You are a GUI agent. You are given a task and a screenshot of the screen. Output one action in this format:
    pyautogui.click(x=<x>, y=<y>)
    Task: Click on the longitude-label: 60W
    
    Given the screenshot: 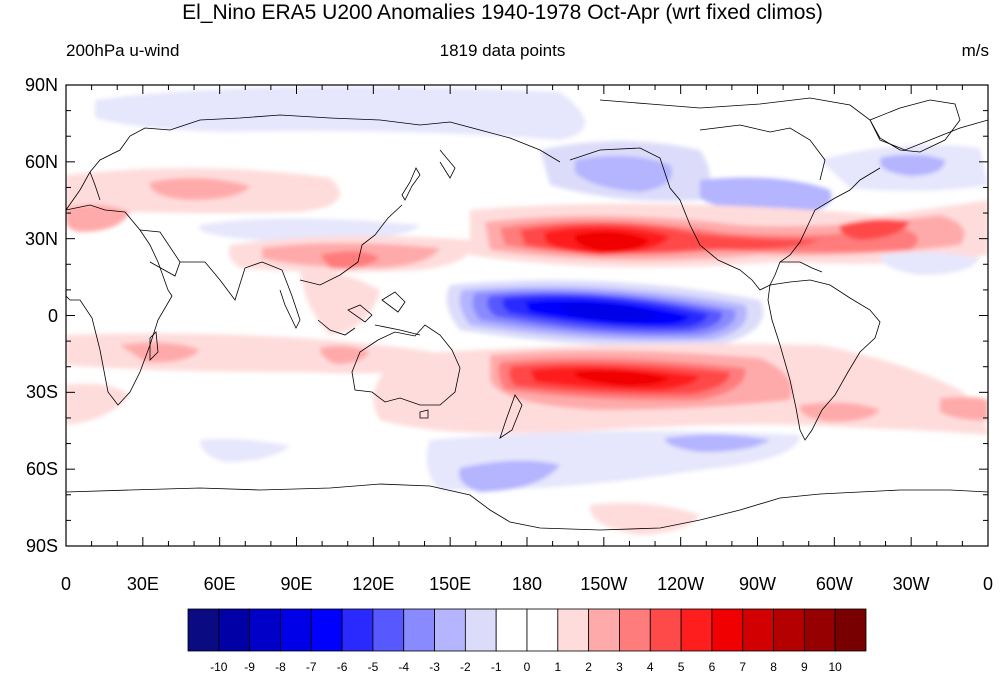 What is the action you would take?
    pyautogui.click(x=834, y=584)
    